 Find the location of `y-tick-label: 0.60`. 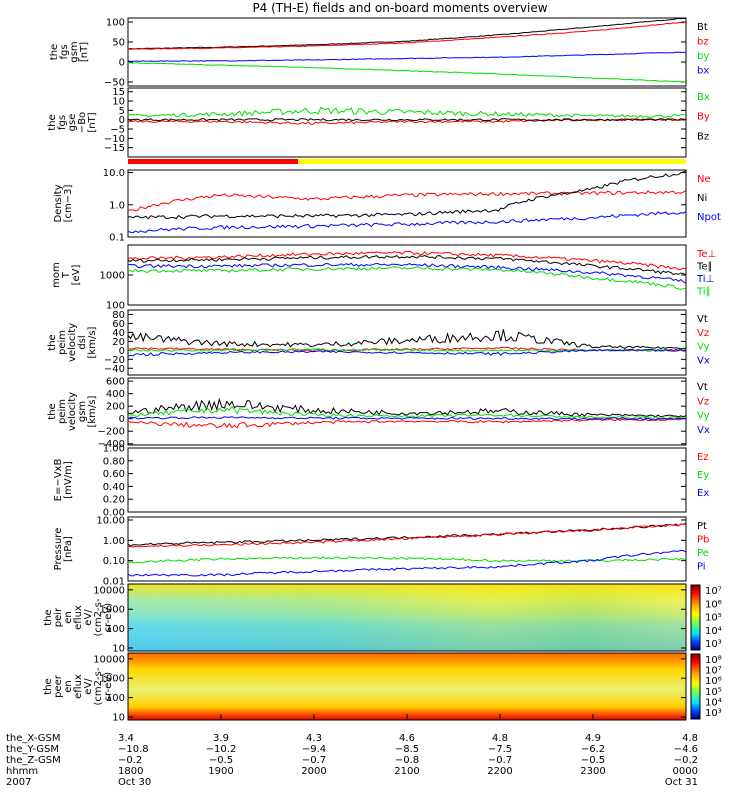

y-tick-label: 0.60 is located at coordinates (114, 474).